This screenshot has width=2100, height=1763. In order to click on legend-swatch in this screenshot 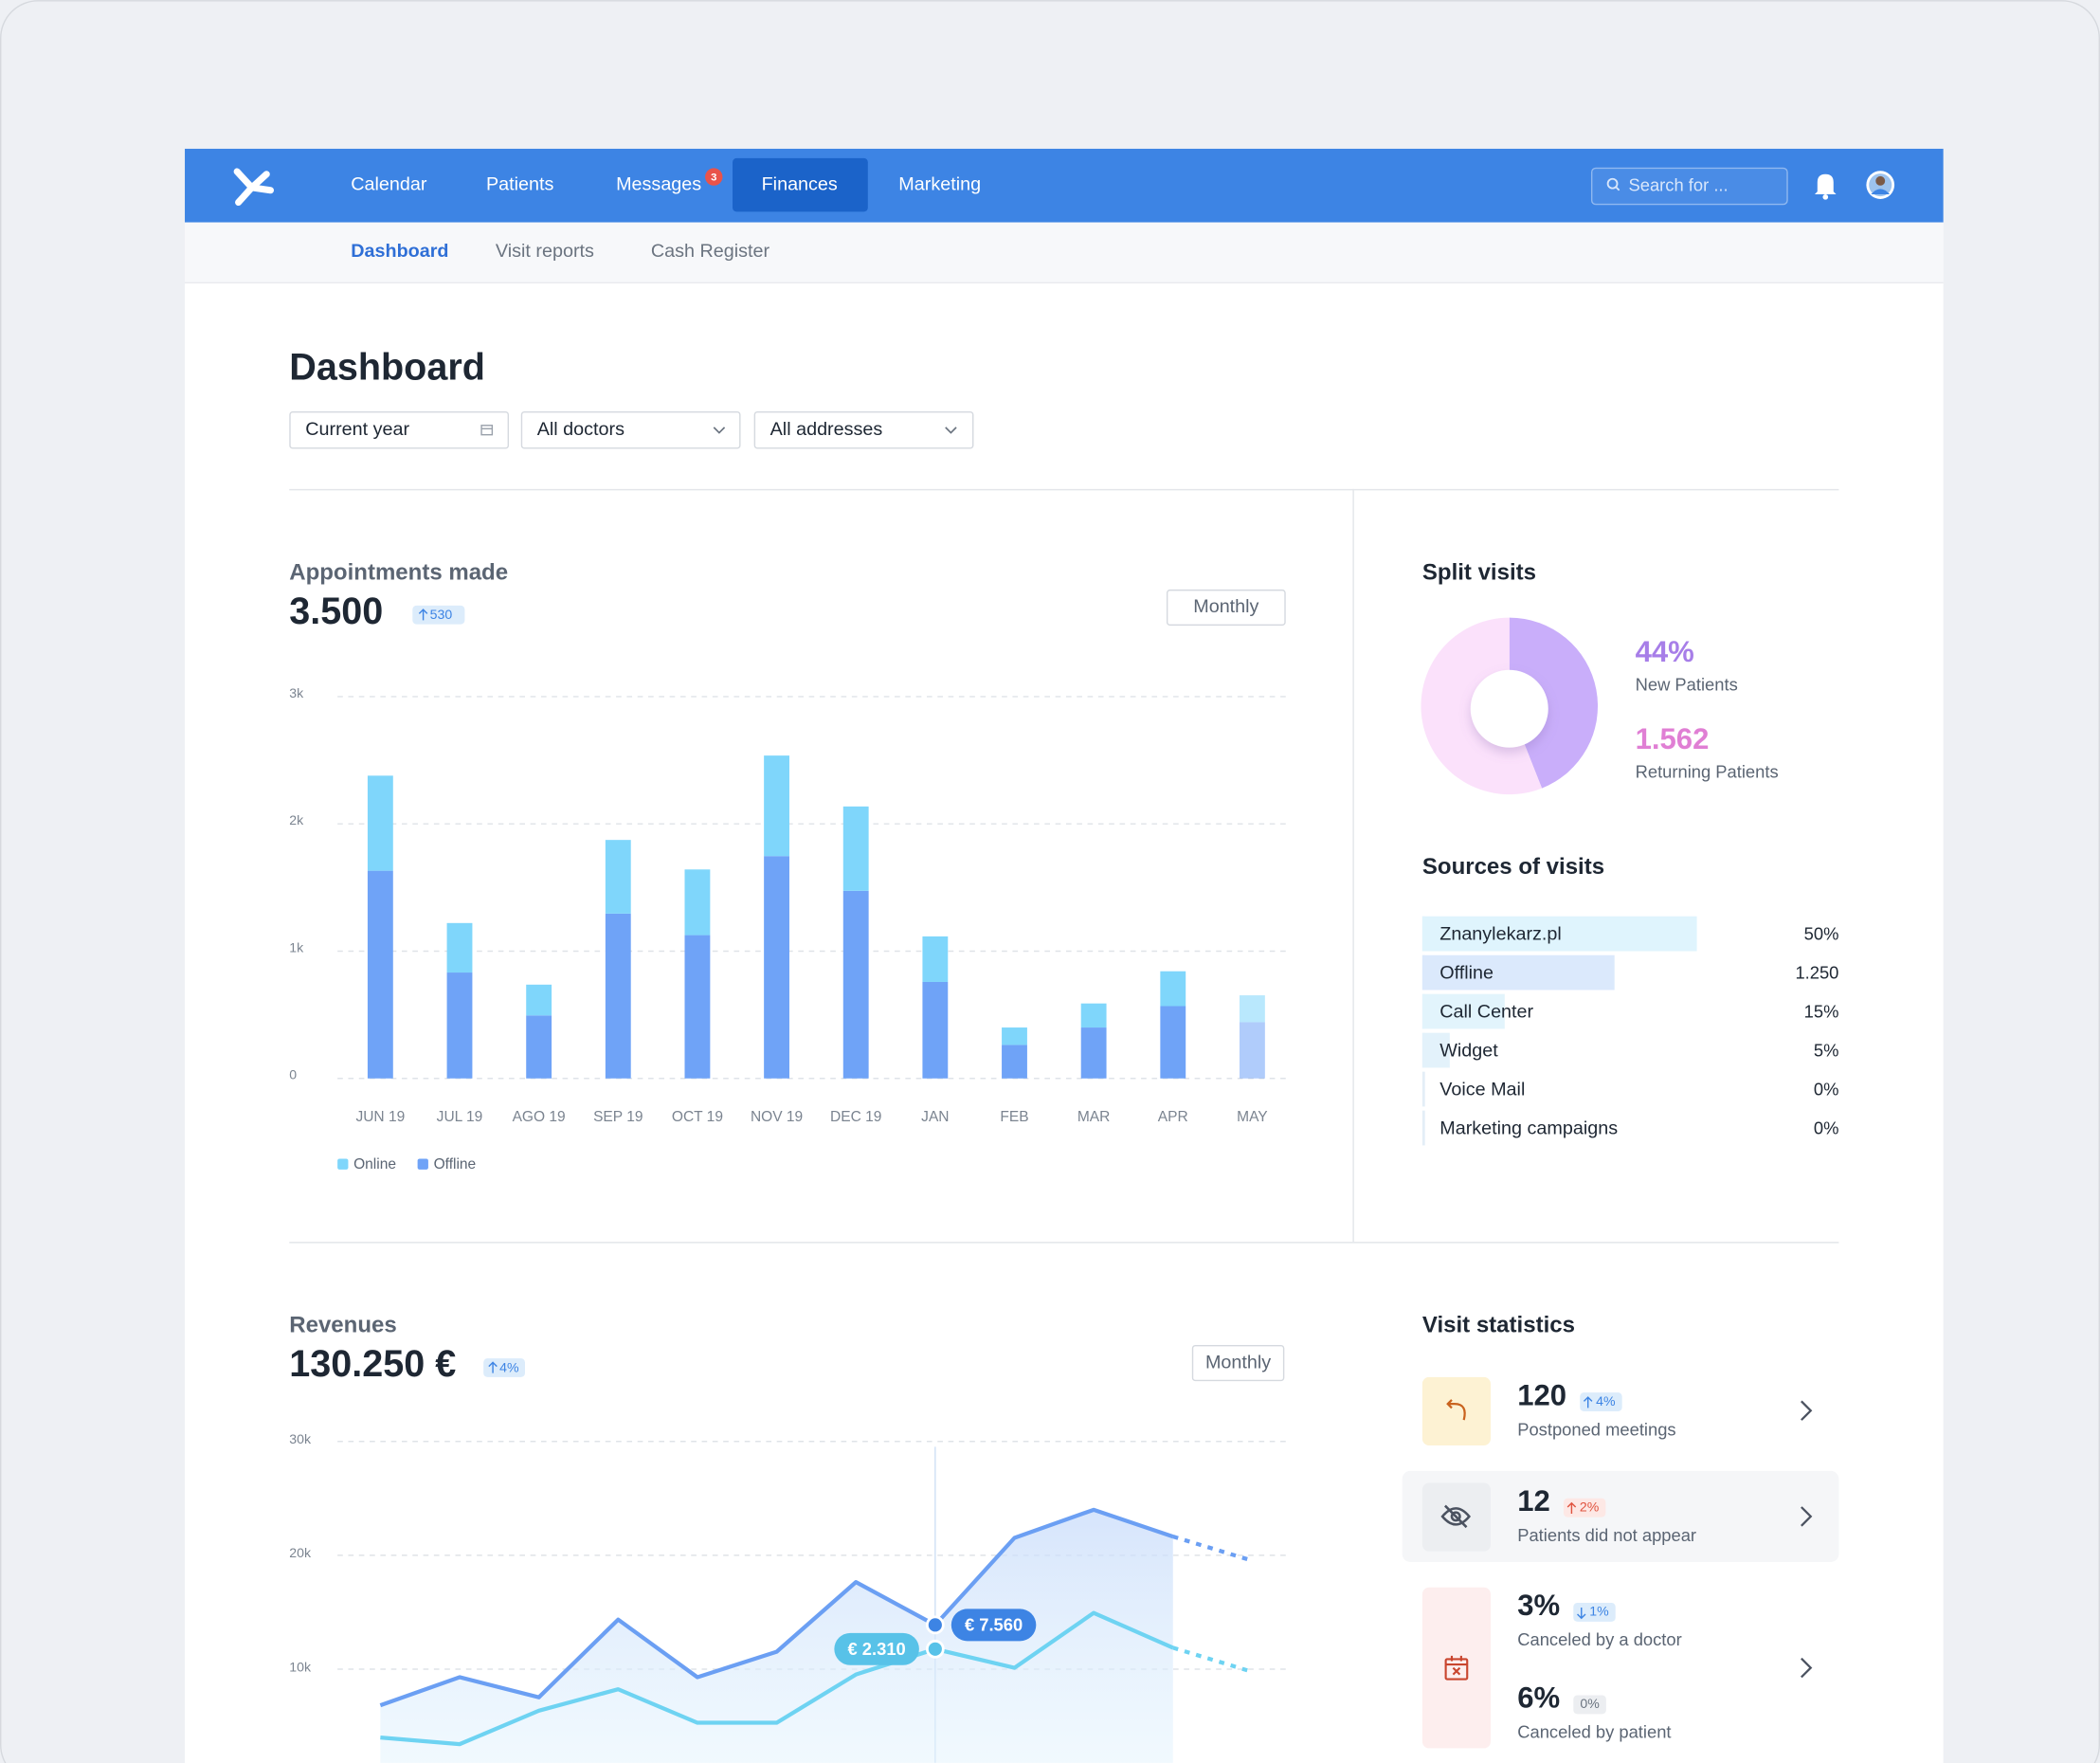, I will do `click(343, 1164)`.